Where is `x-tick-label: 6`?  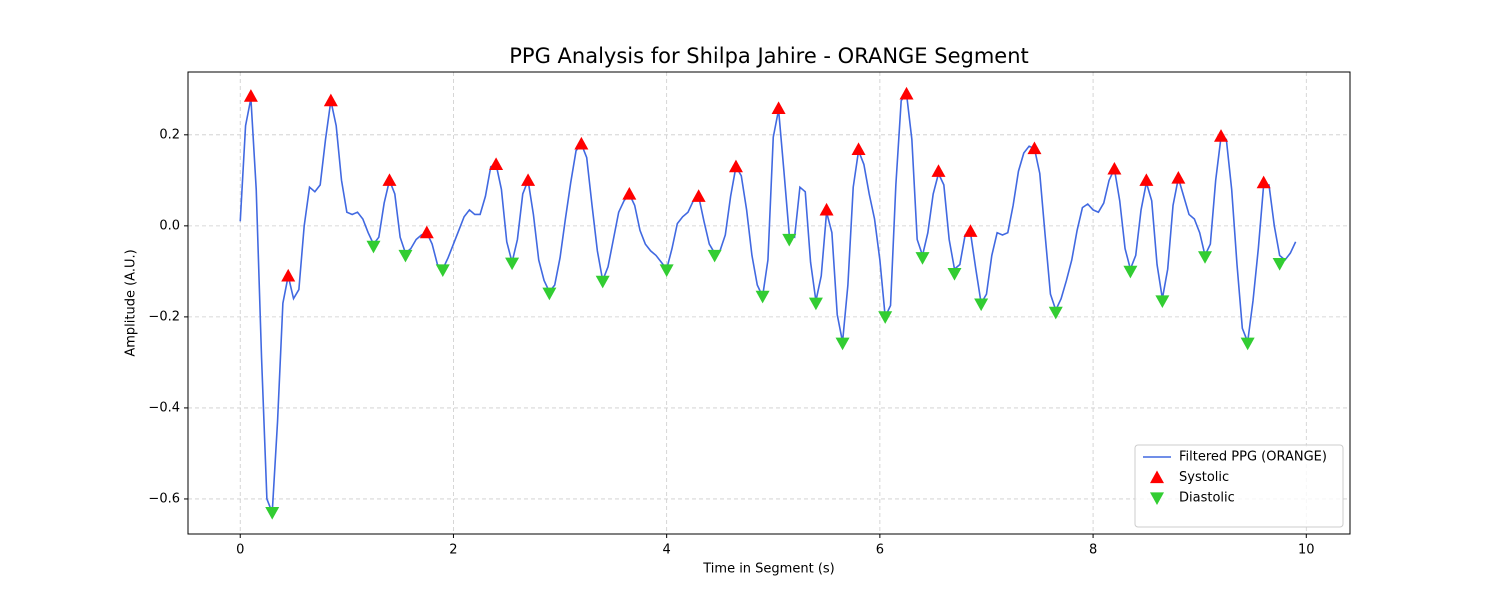
x-tick-label: 6 is located at coordinates (880, 550).